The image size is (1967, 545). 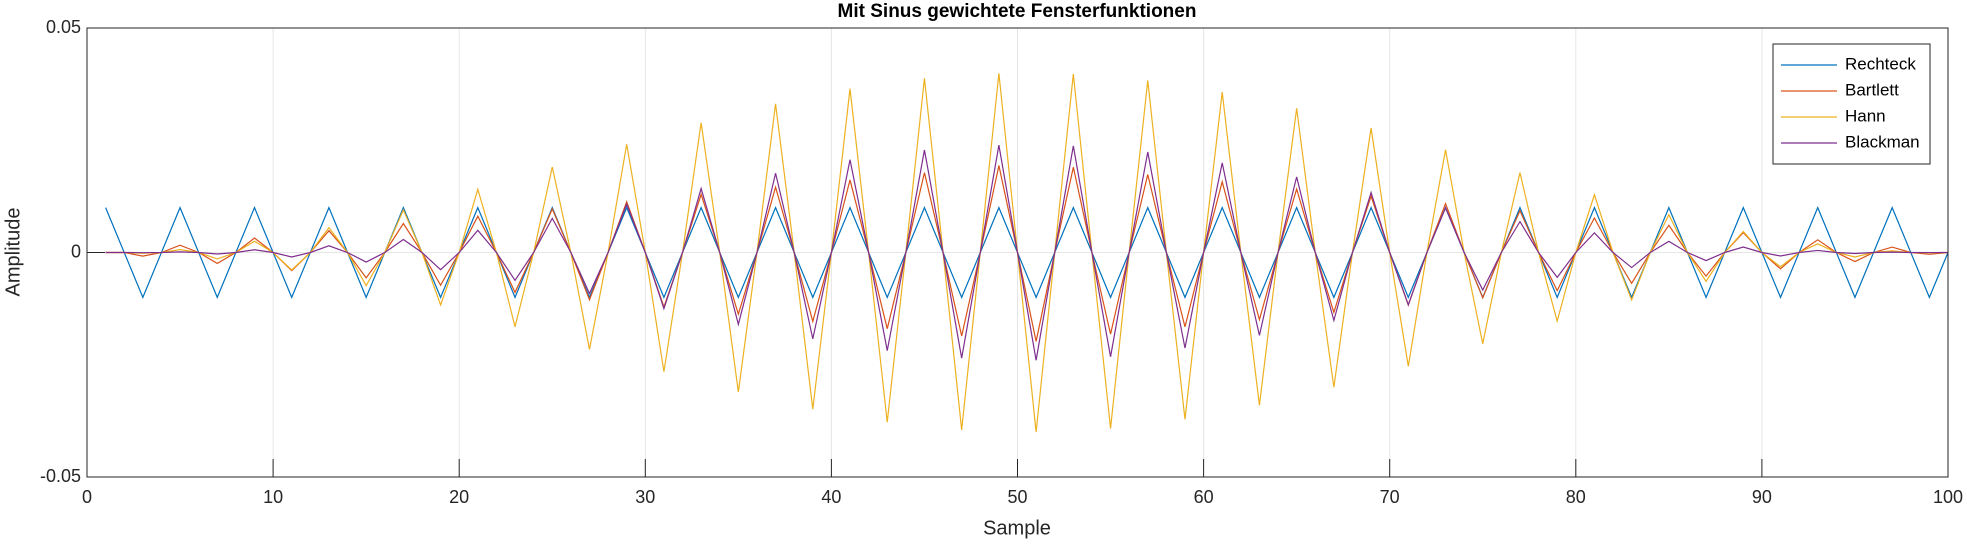 I want to click on legend-box, so click(x=1851, y=104).